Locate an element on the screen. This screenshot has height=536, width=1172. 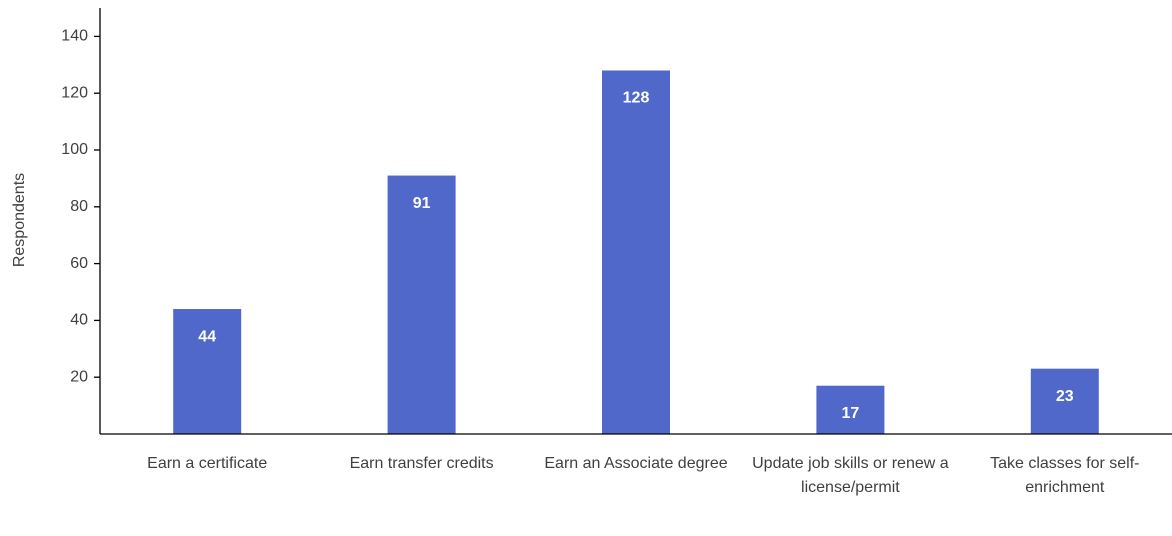
y-axis-title: Respondents is located at coordinates (19, 220).